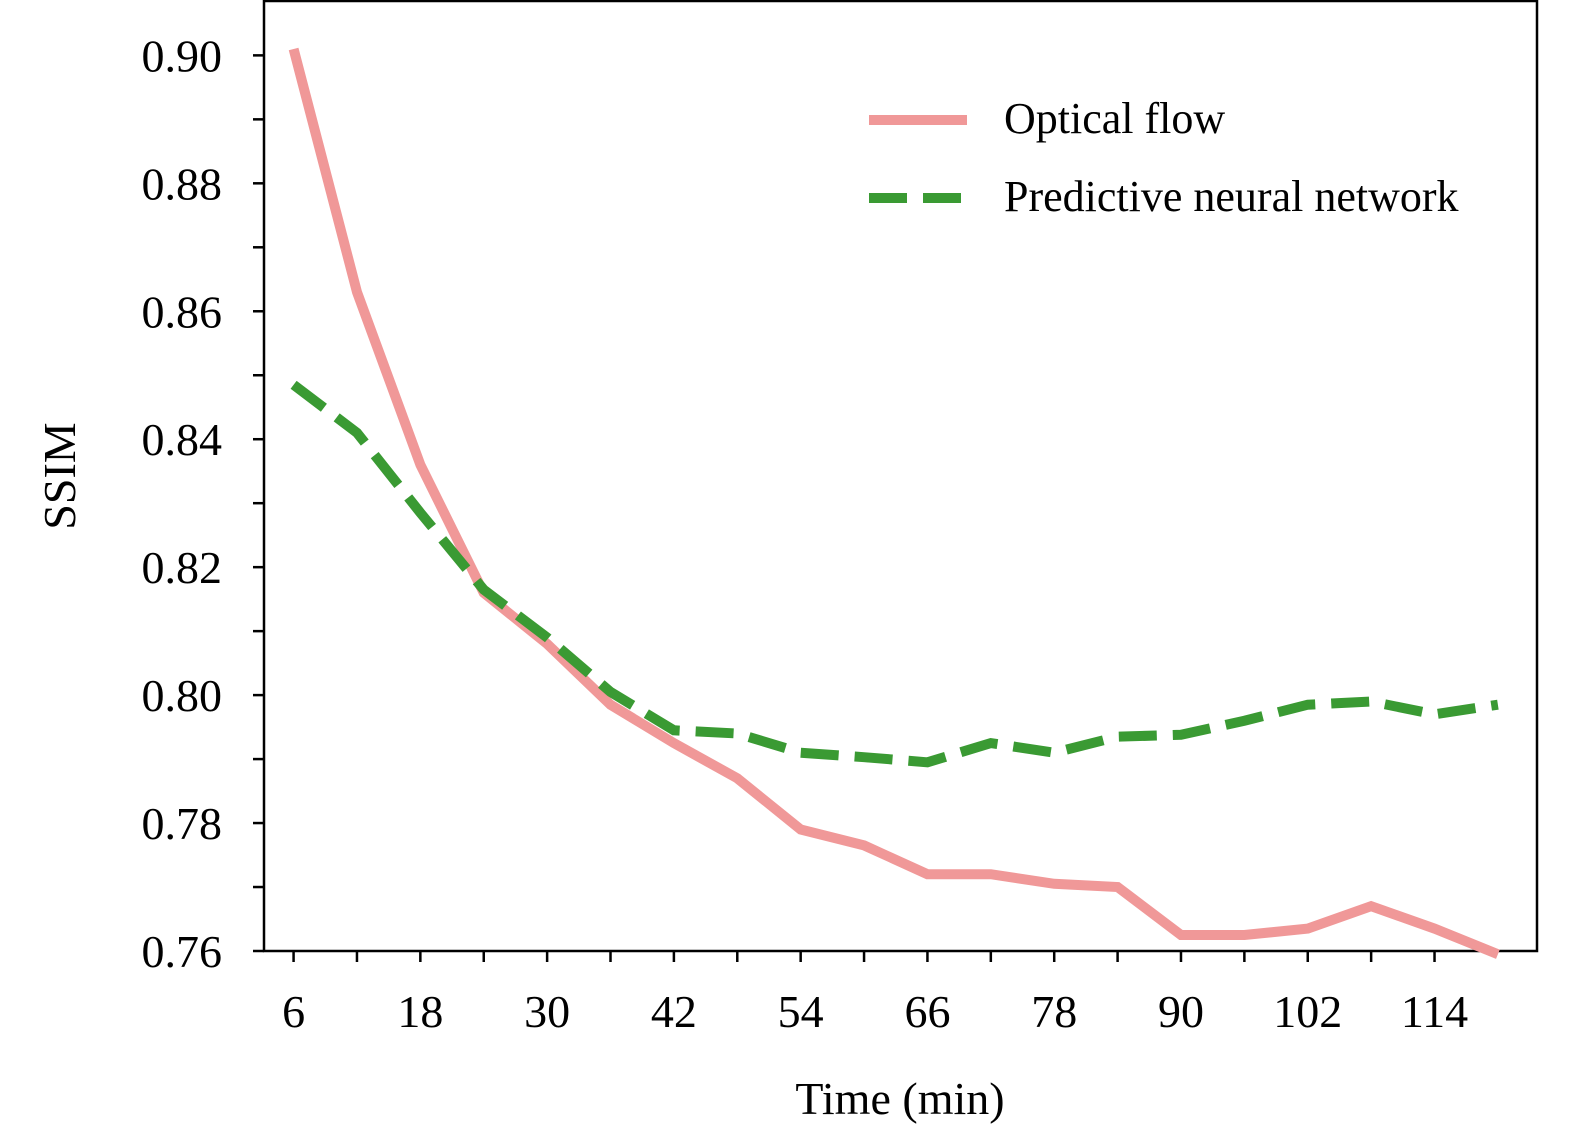 The image size is (1575, 1135). I want to click on y-tick-label: 0.90, so click(182, 55).